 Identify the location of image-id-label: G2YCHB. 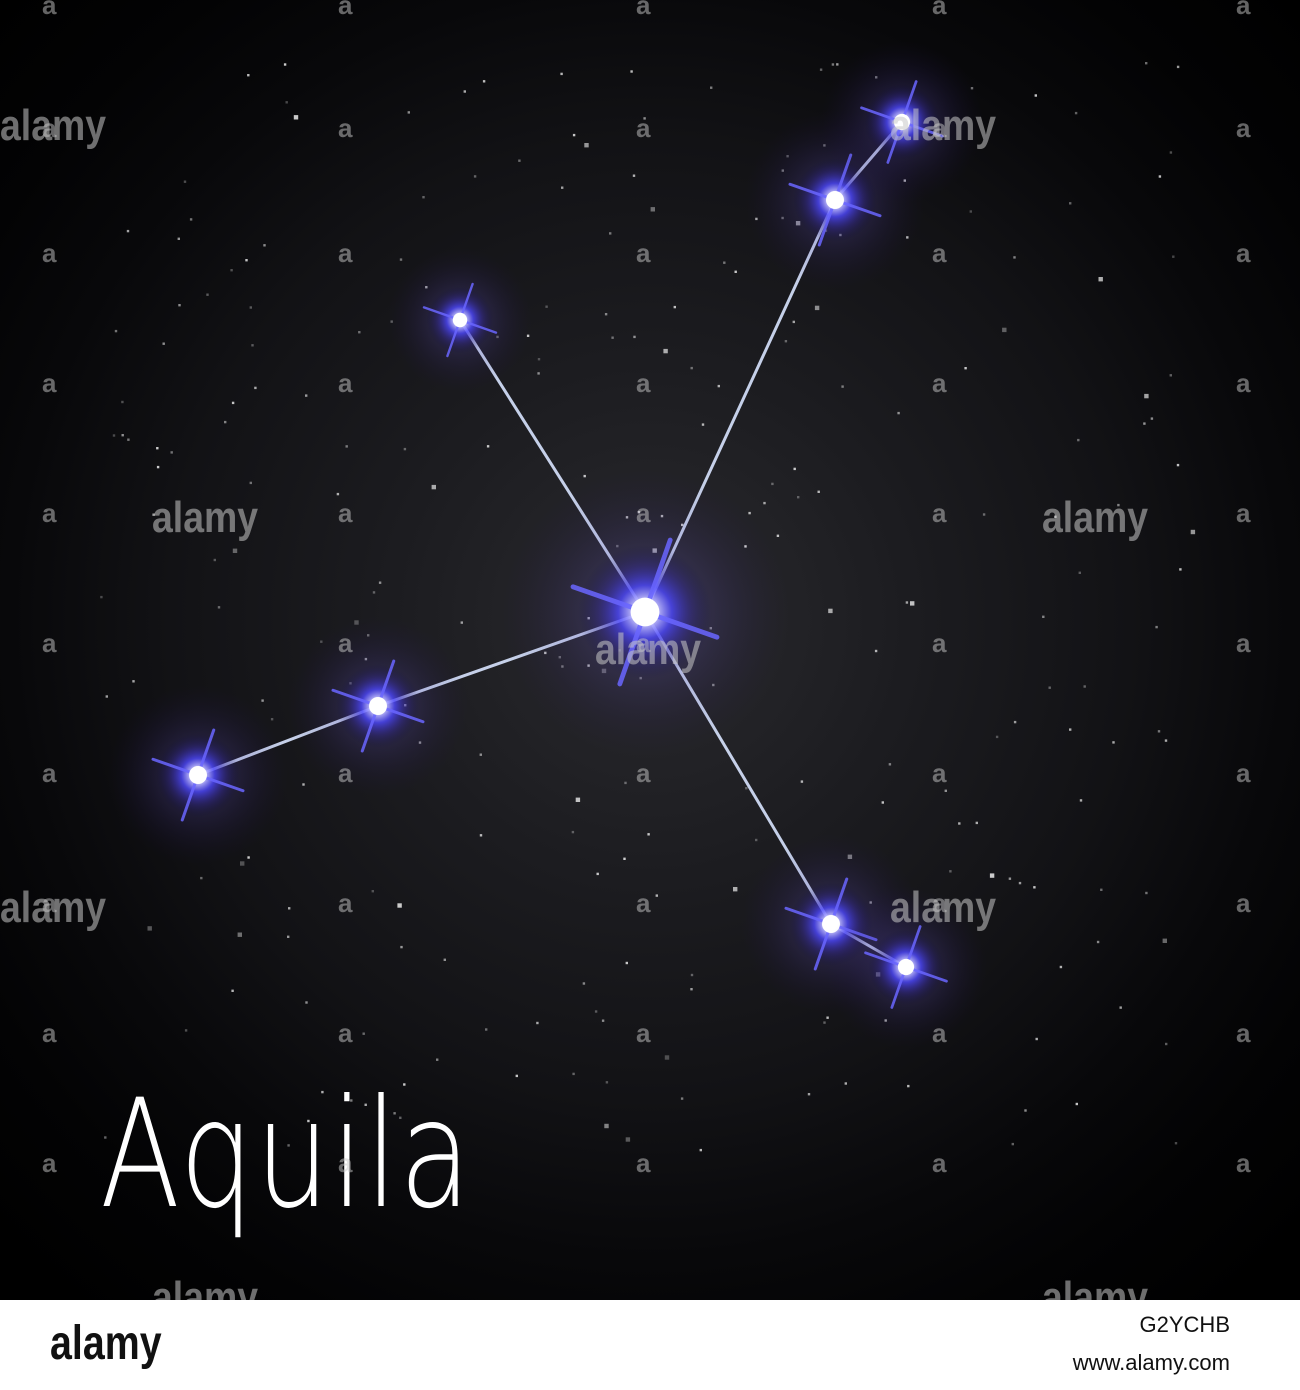
(1184, 1324).